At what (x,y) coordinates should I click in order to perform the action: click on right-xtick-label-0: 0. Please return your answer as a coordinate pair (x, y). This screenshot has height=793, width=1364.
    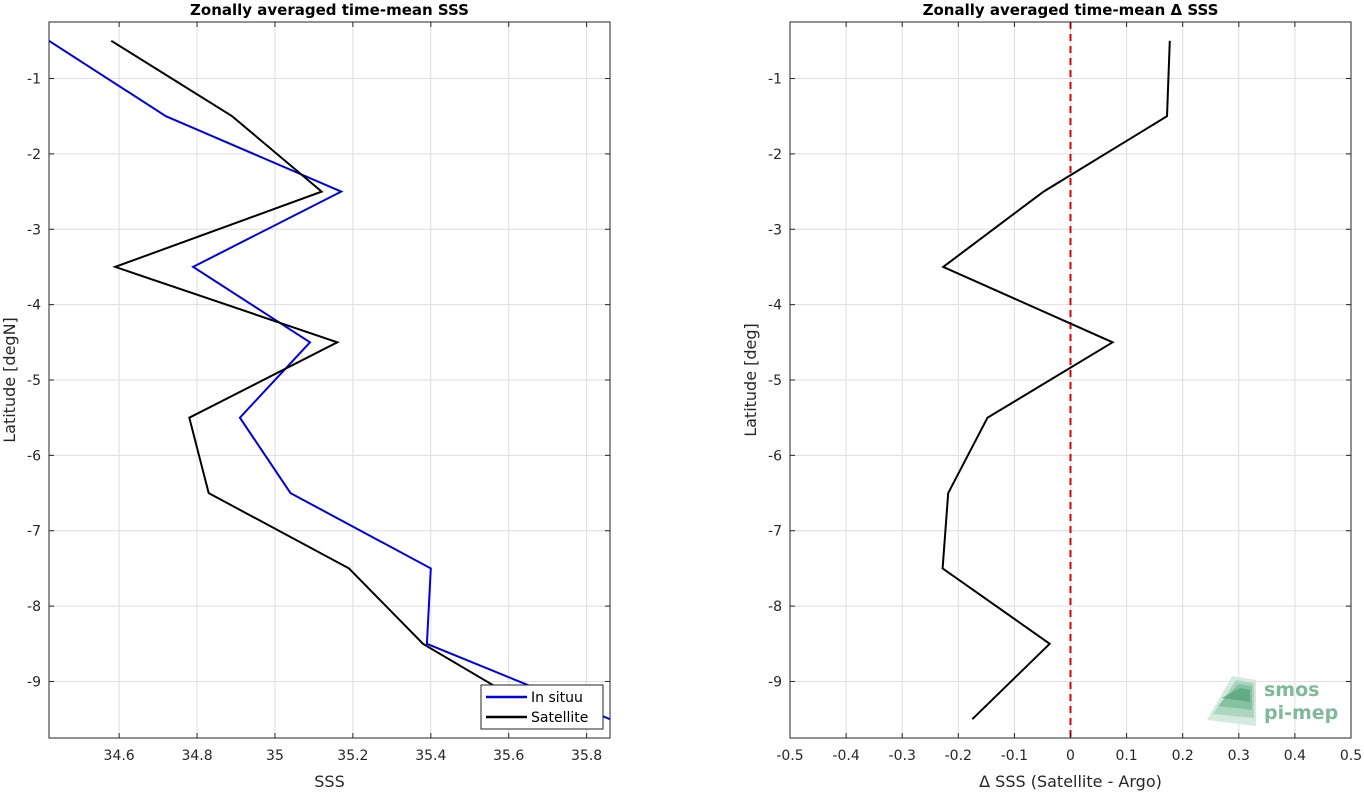
    Looking at the image, I should click on (1070, 756).